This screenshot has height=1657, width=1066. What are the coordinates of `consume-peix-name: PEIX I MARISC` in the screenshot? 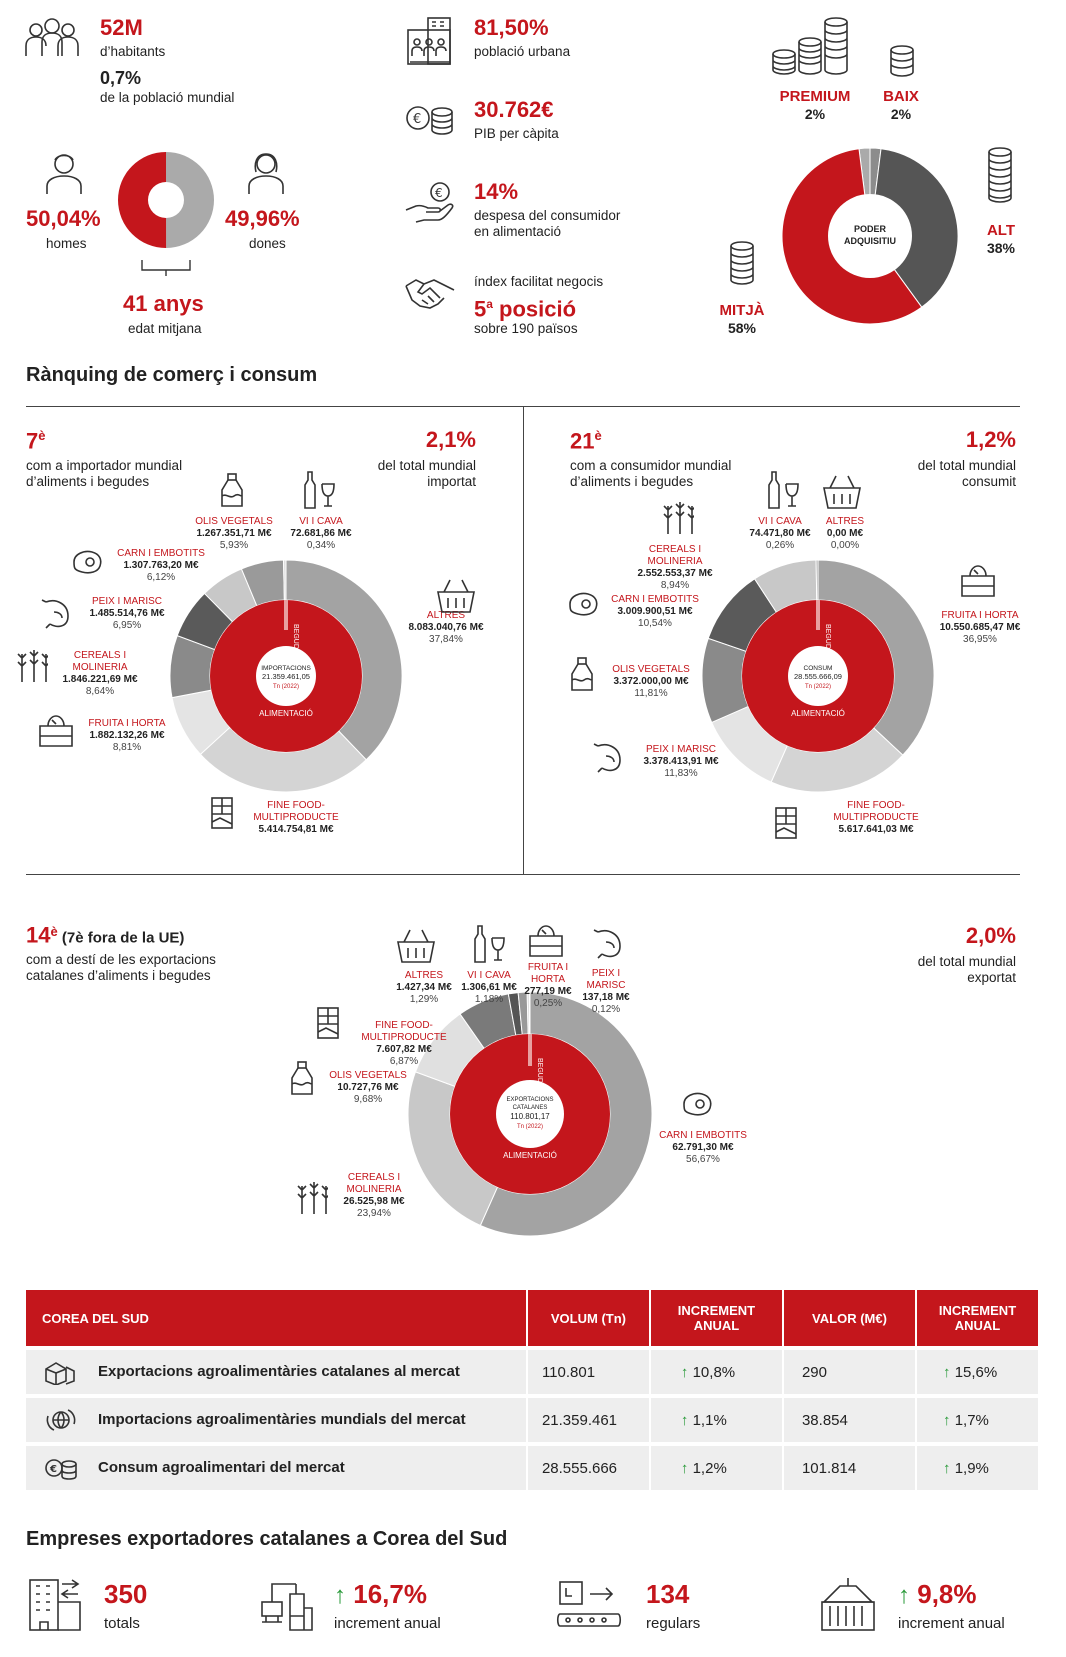 It's located at (680, 749).